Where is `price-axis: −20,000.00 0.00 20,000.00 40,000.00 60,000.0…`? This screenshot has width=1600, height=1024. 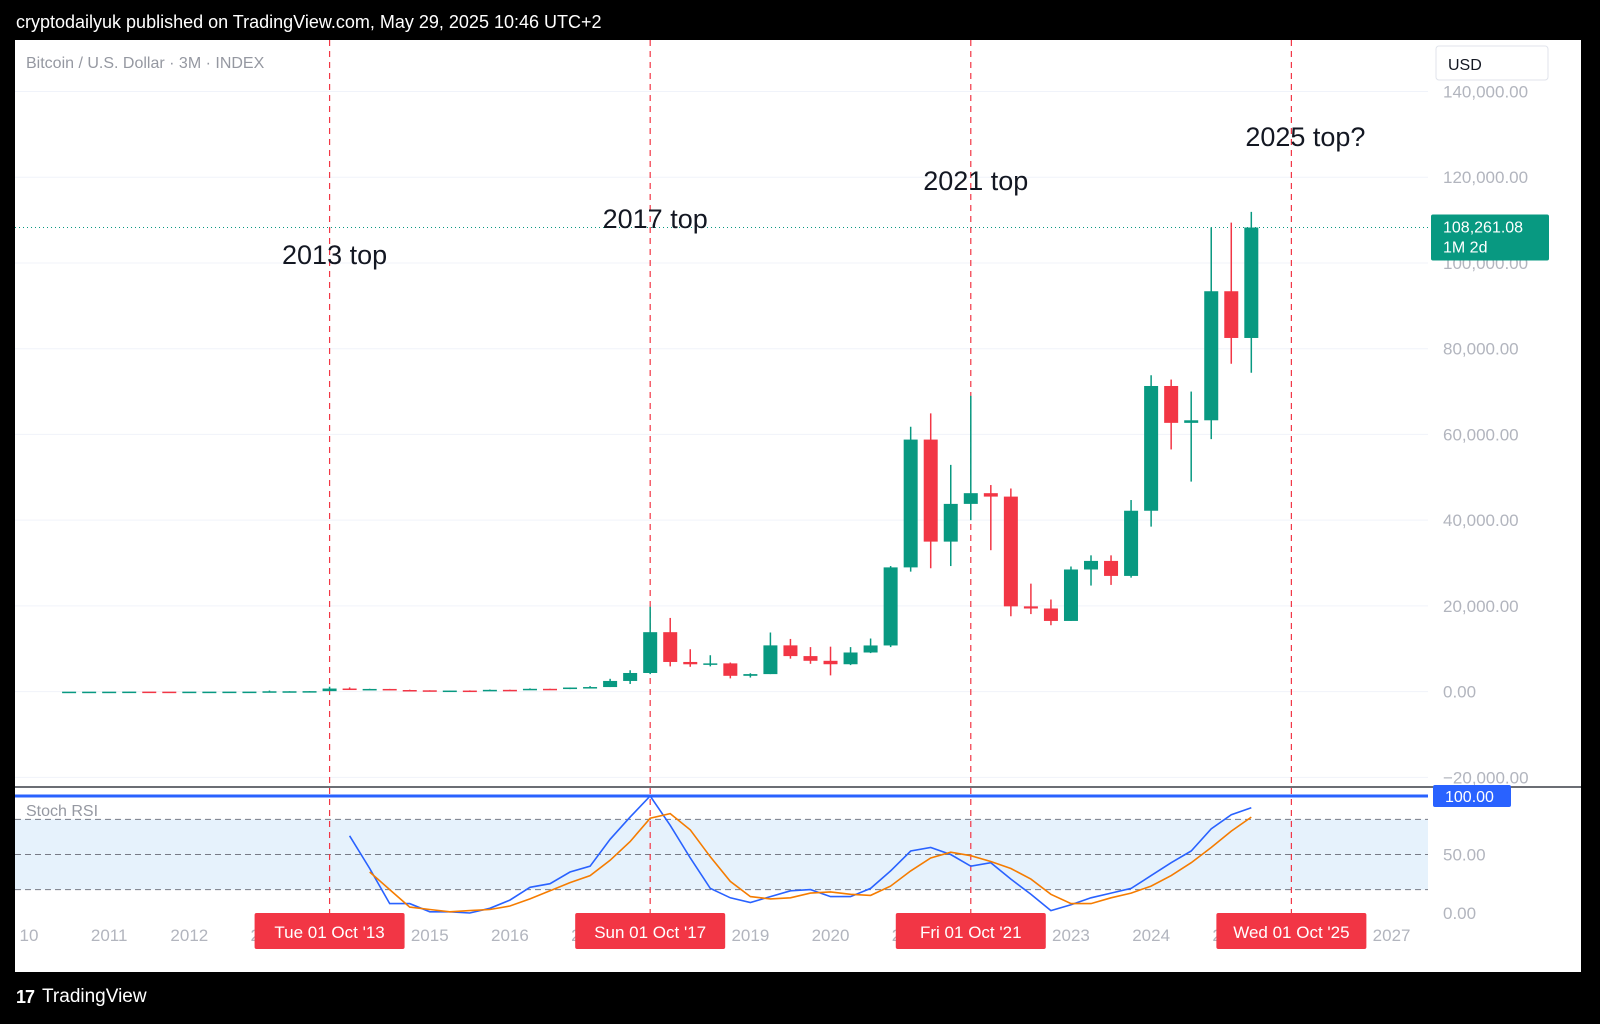
price-axis: −20,000.00 0.00 20,000.00 40,000.00 60,000.0… is located at coordinates (1486, 434).